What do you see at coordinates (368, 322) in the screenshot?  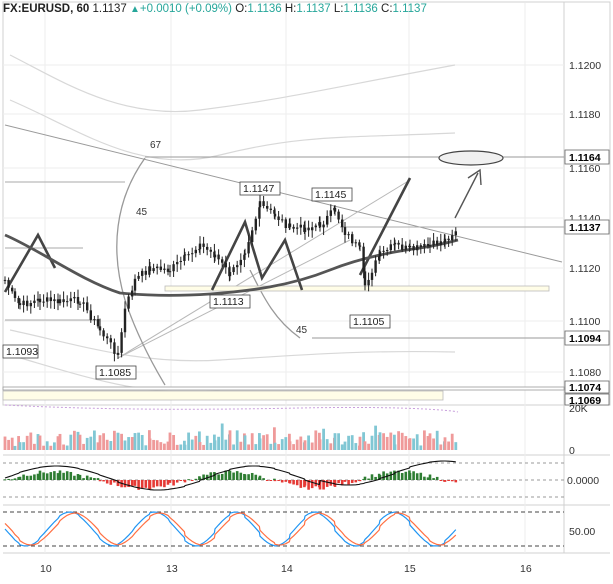 I see `annotation-1105: 1.1105` at bounding box center [368, 322].